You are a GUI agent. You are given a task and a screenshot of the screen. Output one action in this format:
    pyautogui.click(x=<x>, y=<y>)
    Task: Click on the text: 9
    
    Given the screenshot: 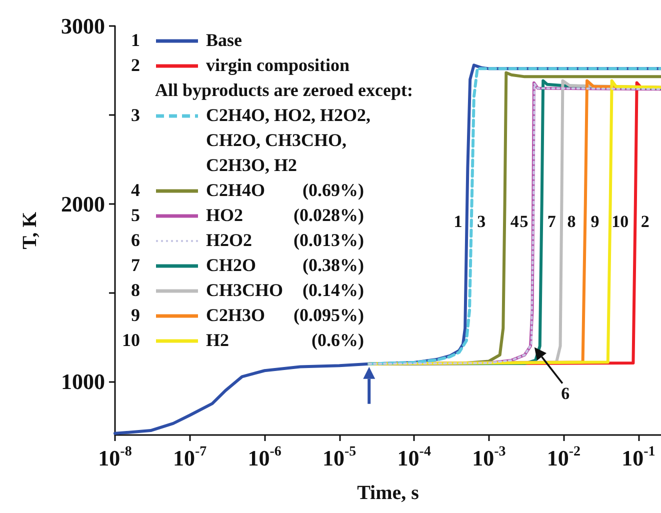 What is the action you would take?
    pyautogui.click(x=135, y=315)
    